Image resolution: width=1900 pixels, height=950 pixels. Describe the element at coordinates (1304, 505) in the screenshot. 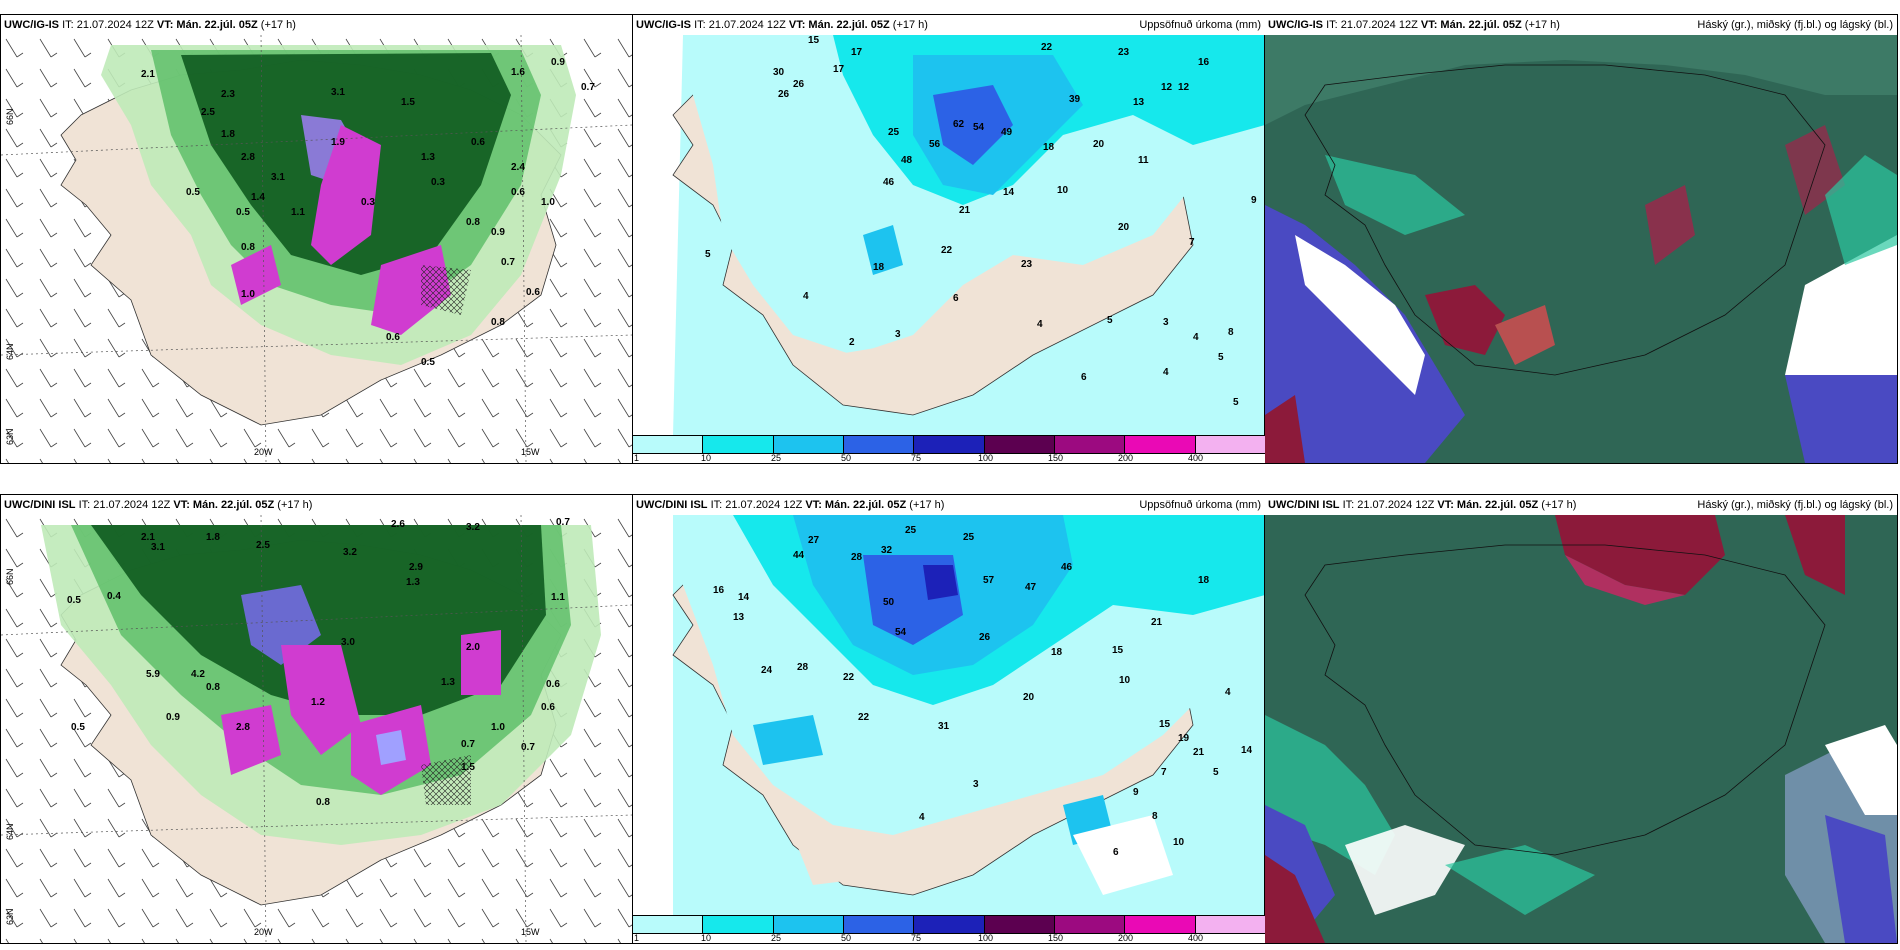

I see `model-name: UWC/DINI ISL` at that location.